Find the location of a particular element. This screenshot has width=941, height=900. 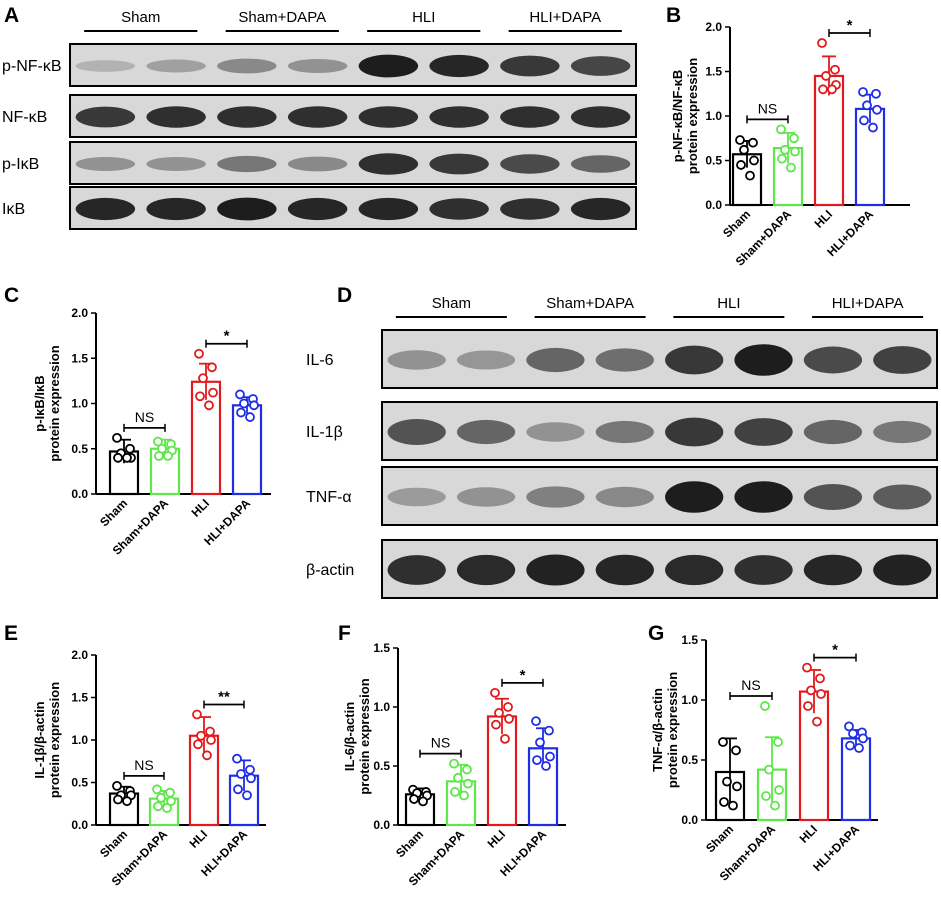

significance-label: ** is located at coordinates (224, 697).